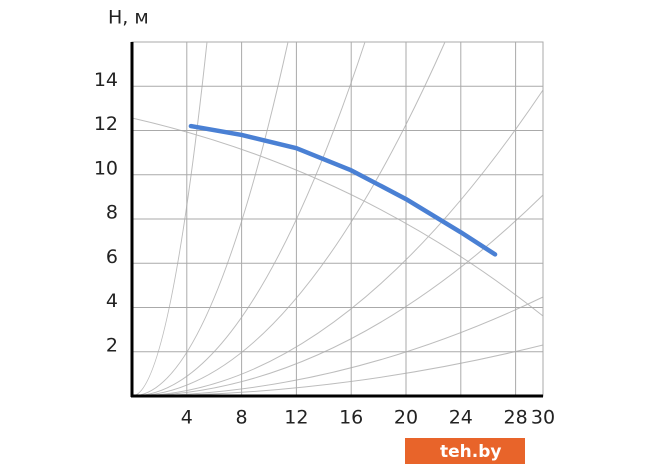  Describe the element at coordinates (406, 418) in the screenshot. I see `x-tick-label: 20` at that location.